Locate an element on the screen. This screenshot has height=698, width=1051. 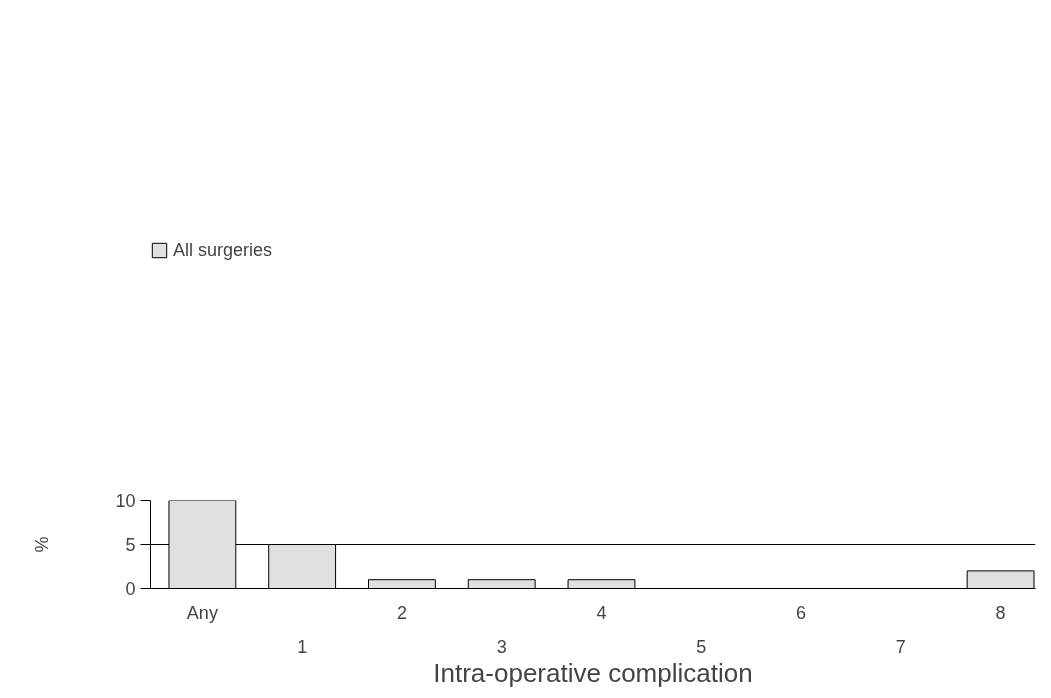
x-tick-label: 3 is located at coordinates (501, 646).